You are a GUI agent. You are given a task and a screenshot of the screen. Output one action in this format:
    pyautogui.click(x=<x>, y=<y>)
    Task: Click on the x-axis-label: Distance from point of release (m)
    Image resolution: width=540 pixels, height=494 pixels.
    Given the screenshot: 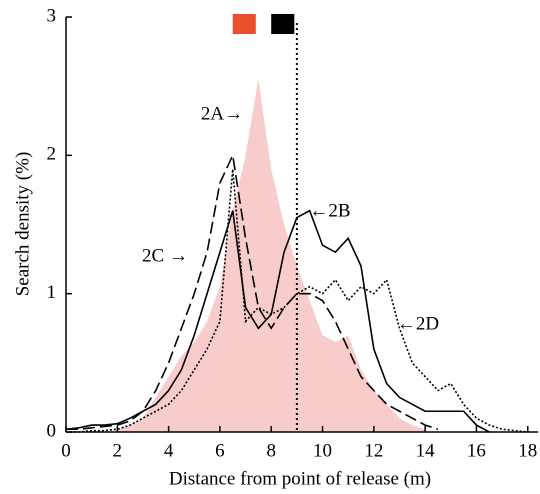 What is the action you would take?
    pyautogui.click(x=300, y=478)
    